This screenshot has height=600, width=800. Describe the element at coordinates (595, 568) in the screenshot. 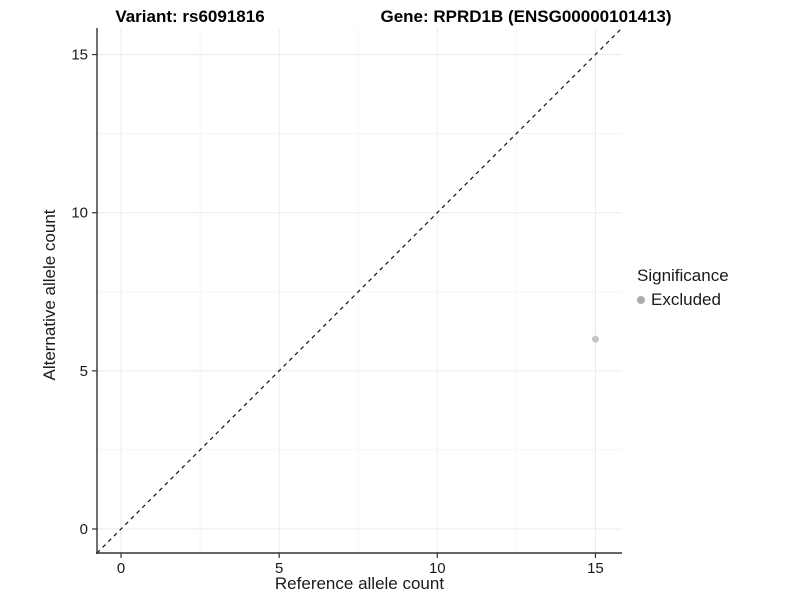

I see `x-axis-tick-label: 15` at that location.